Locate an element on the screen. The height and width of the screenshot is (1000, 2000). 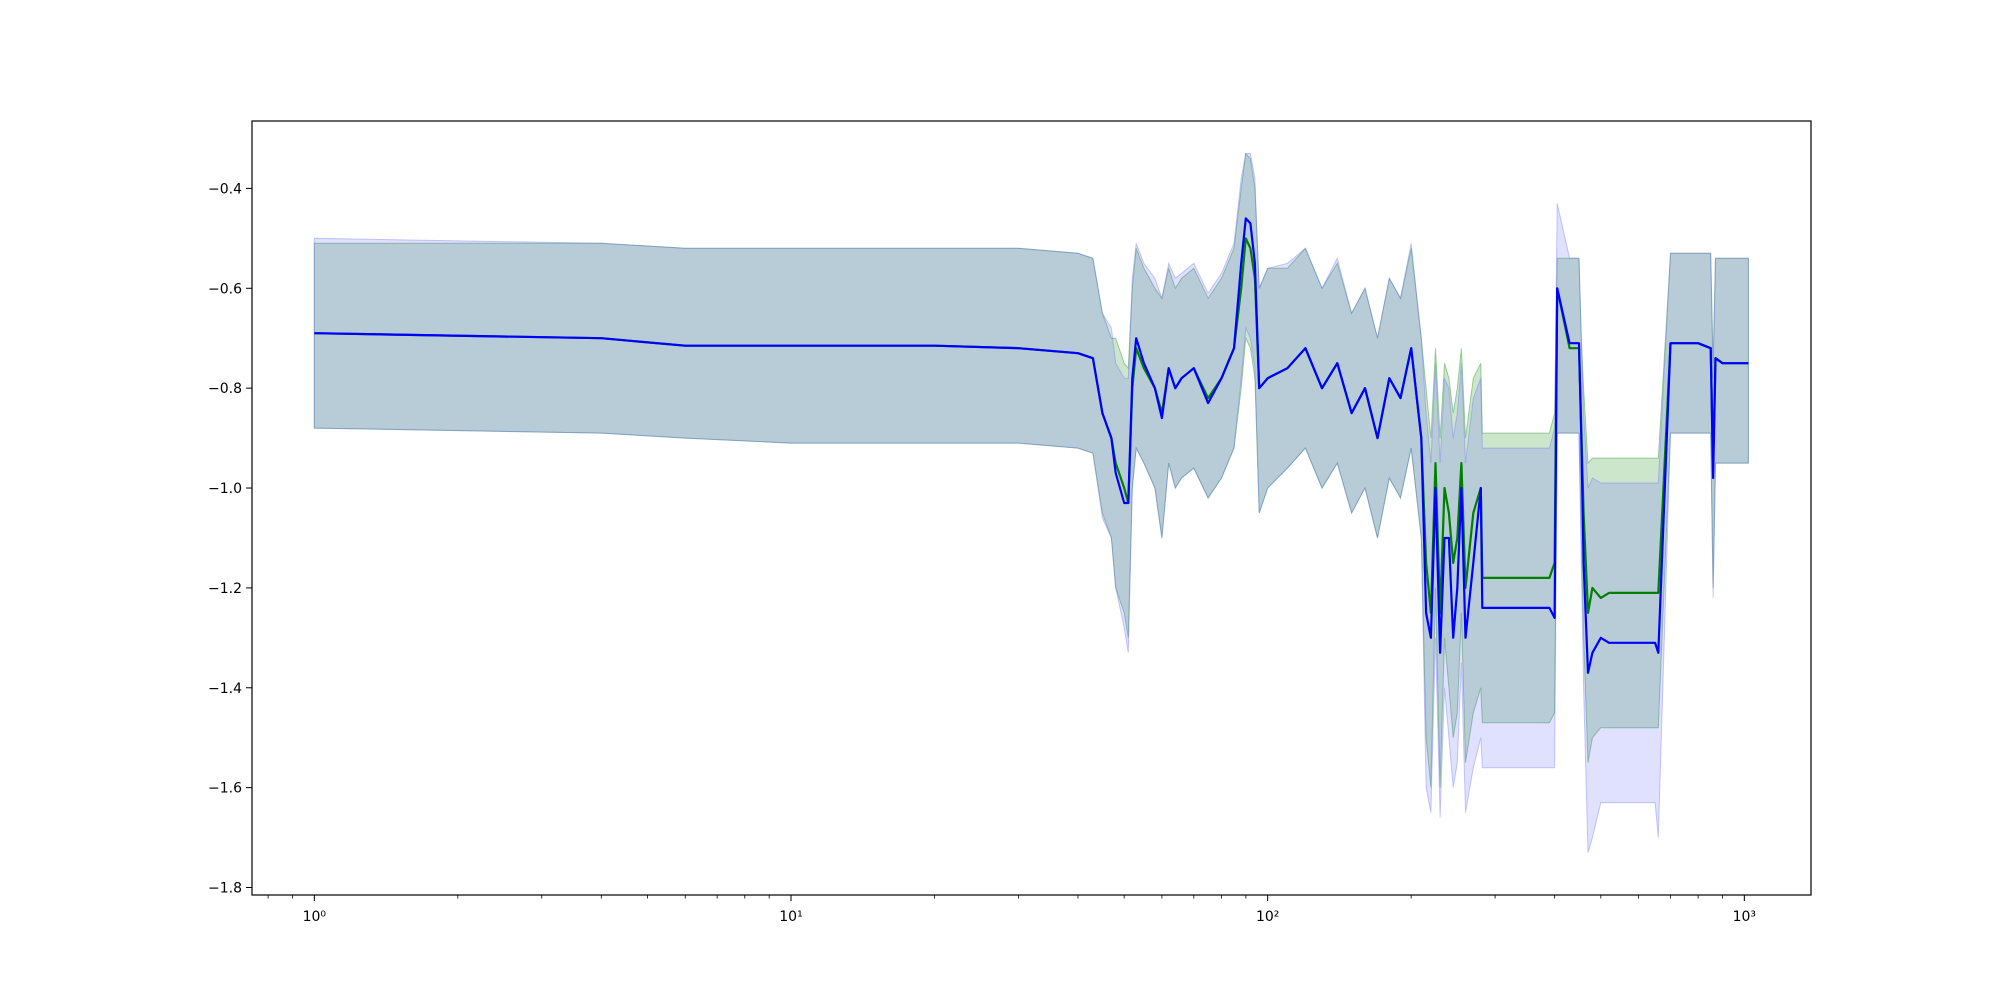
y-tick-label: −0.4 is located at coordinates (225, 189).